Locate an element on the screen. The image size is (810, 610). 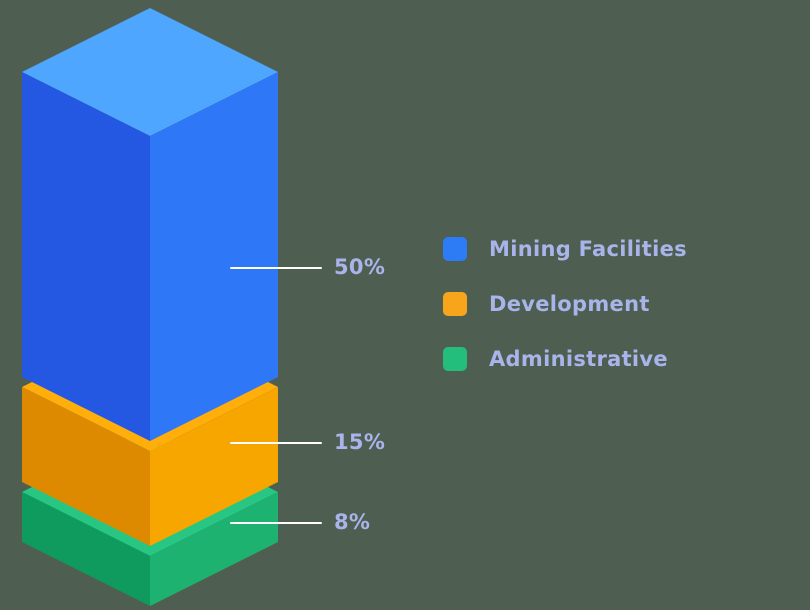
value-label-administrative: 8% is located at coordinates (352, 522).